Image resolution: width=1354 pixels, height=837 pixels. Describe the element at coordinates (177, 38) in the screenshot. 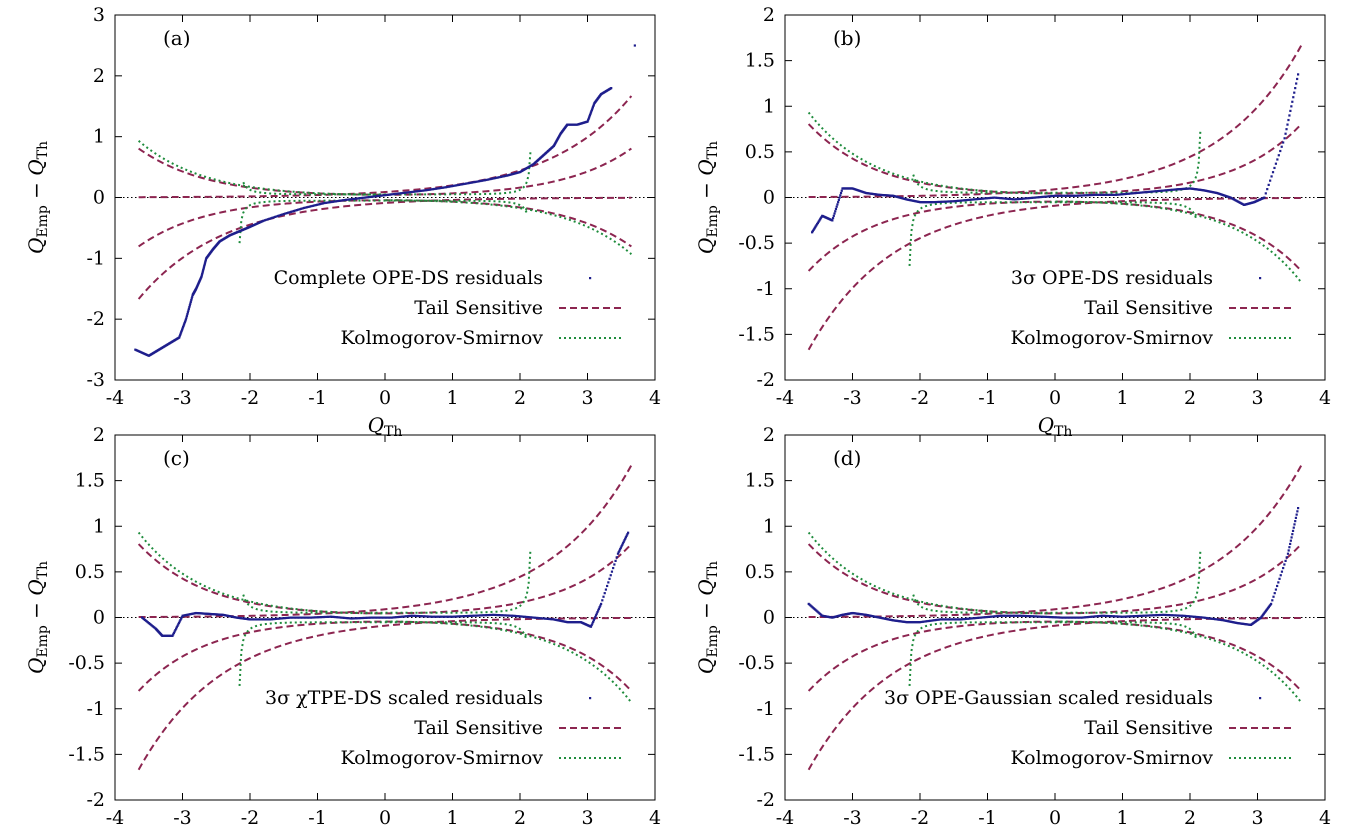

I see `panel-label: (a)` at that location.